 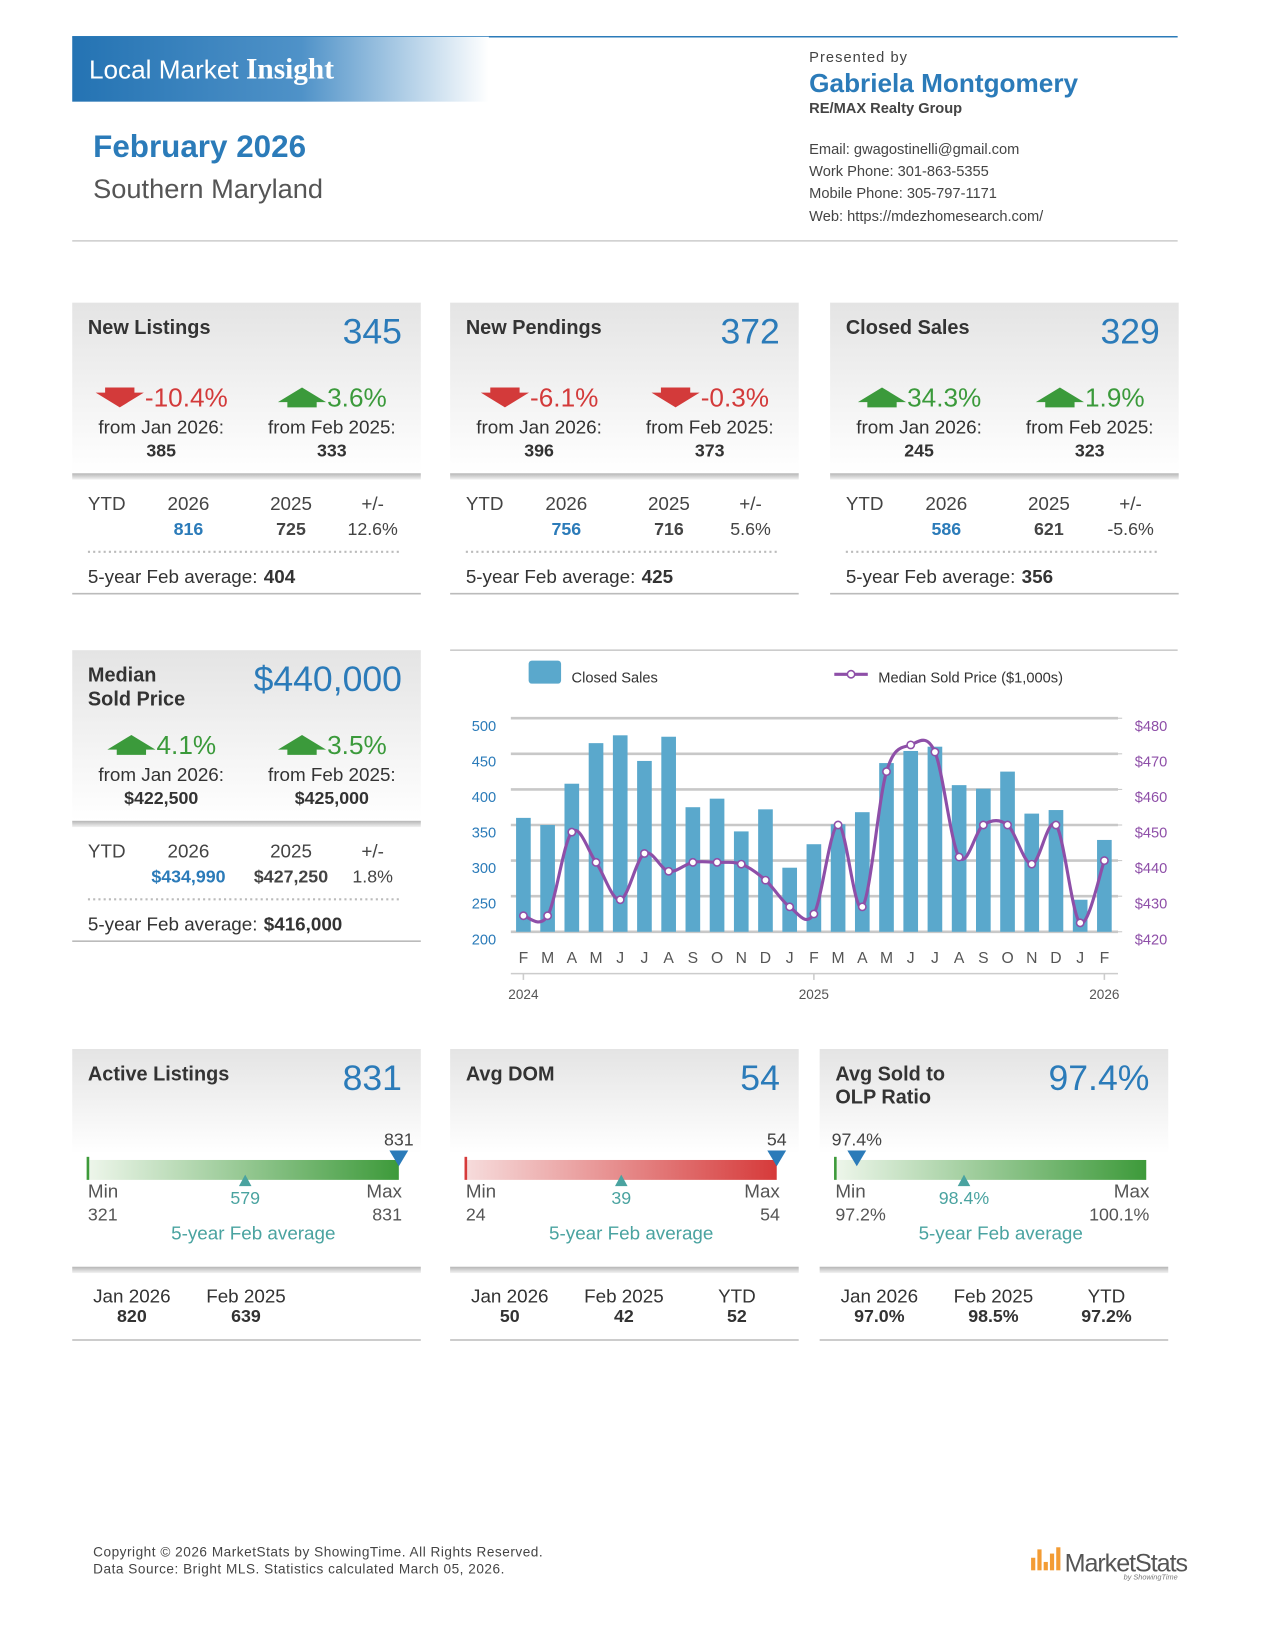 What do you see at coordinates (158, 1074) in the screenshot?
I see `card-title: Active Listings` at bounding box center [158, 1074].